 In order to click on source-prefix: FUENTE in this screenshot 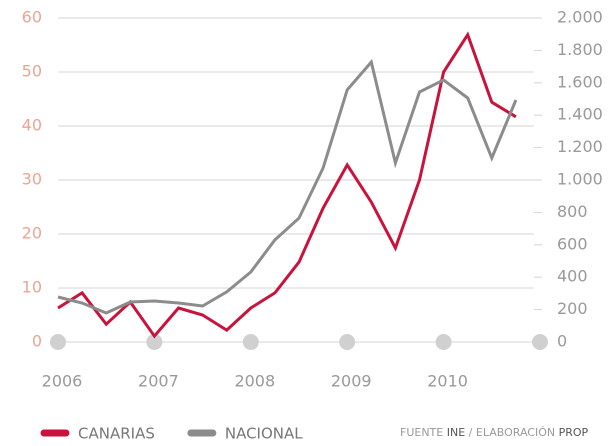, I will do `click(421, 432)`.